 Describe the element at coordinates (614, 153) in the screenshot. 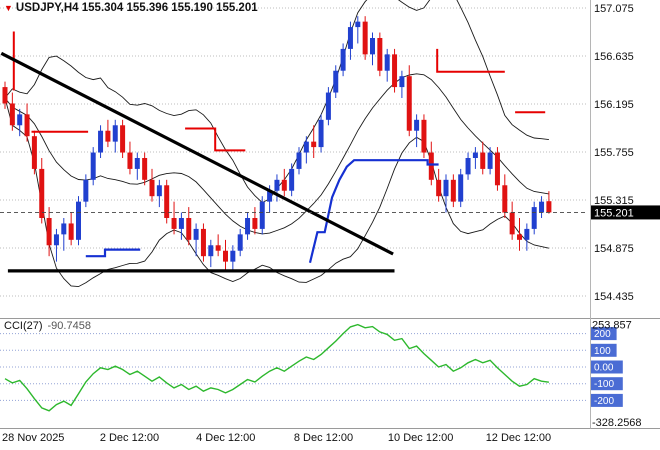

I see `price-axis-label: 155.755` at that location.